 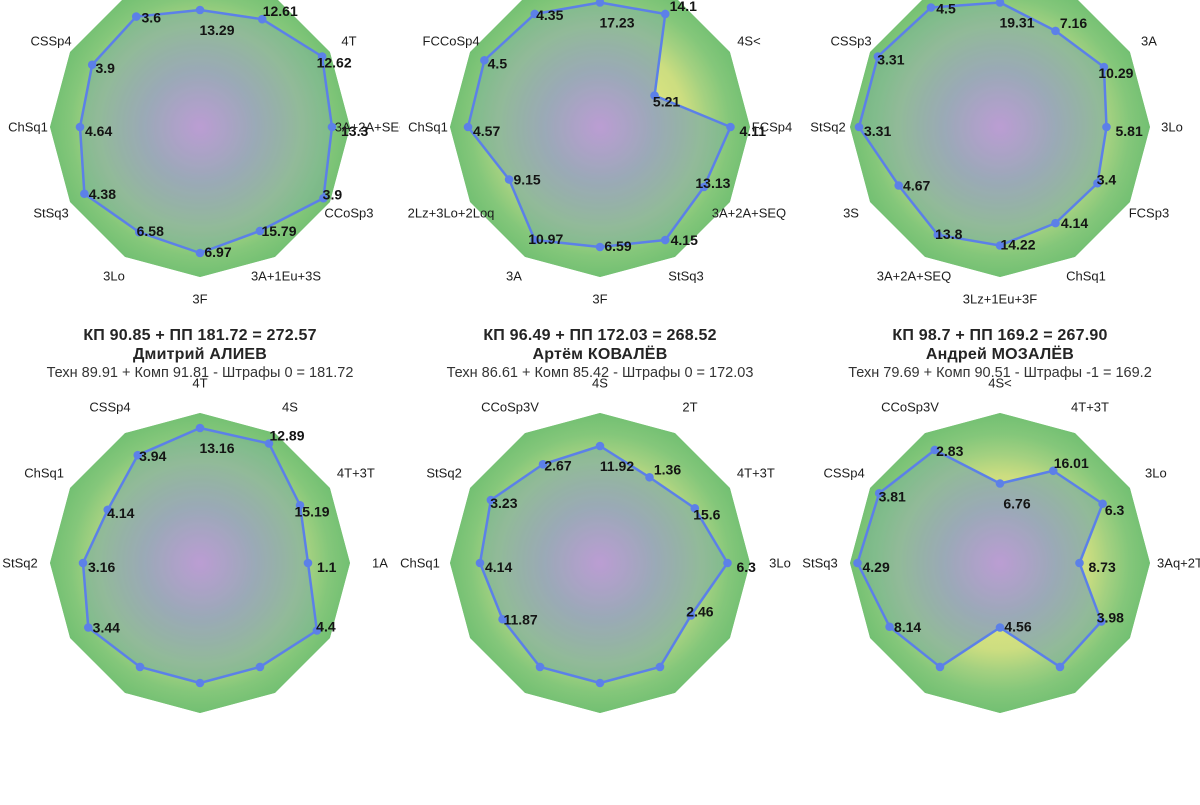 I want to click on element-score-value: 16.01, so click(x=1071, y=463).